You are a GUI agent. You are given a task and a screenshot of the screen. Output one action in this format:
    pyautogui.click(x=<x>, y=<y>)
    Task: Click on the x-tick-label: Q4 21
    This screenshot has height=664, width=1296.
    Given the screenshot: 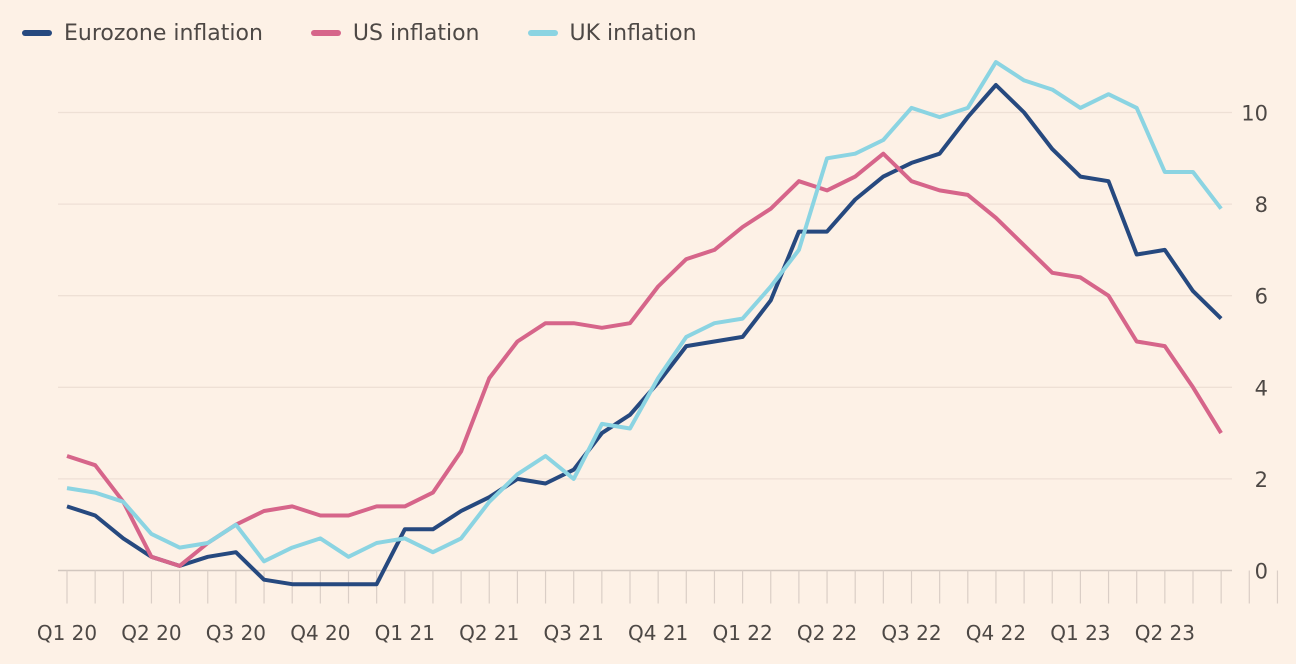 What is the action you would take?
    pyautogui.click(x=658, y=633)
    